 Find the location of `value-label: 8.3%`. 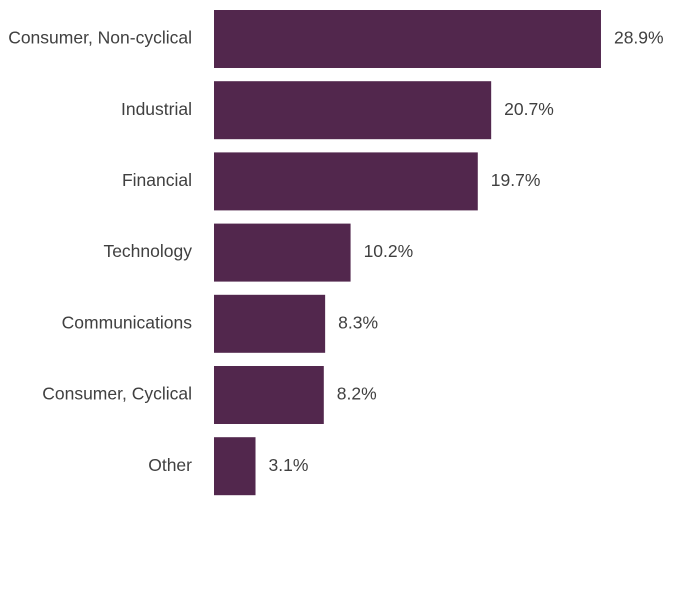

value-label: 8.3% is located at coordinates (358, 322).